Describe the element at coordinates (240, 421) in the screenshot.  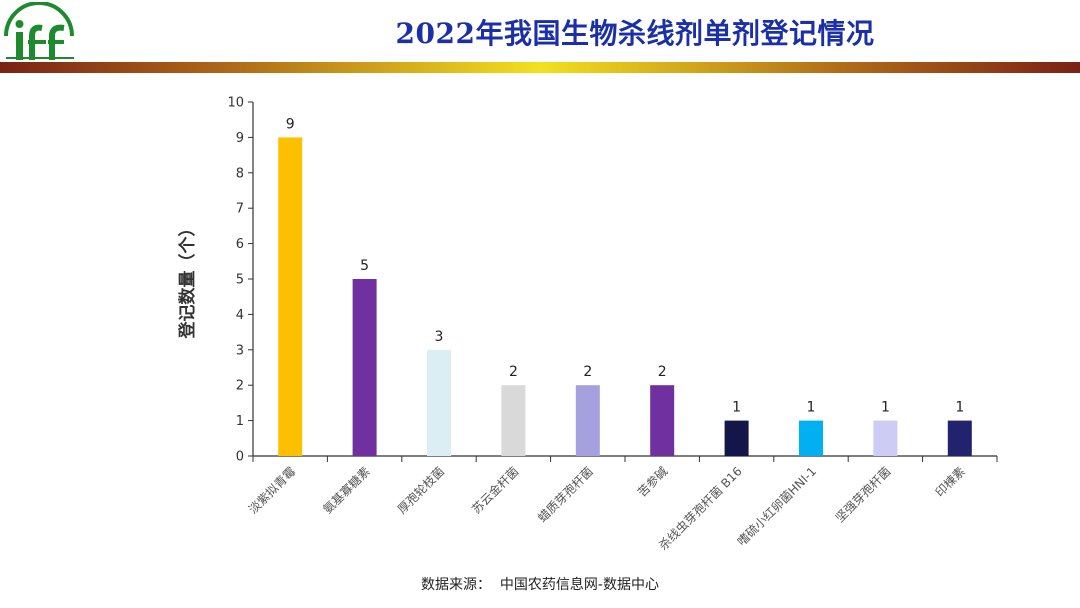
I see `y-tick-label: 1` at that location.